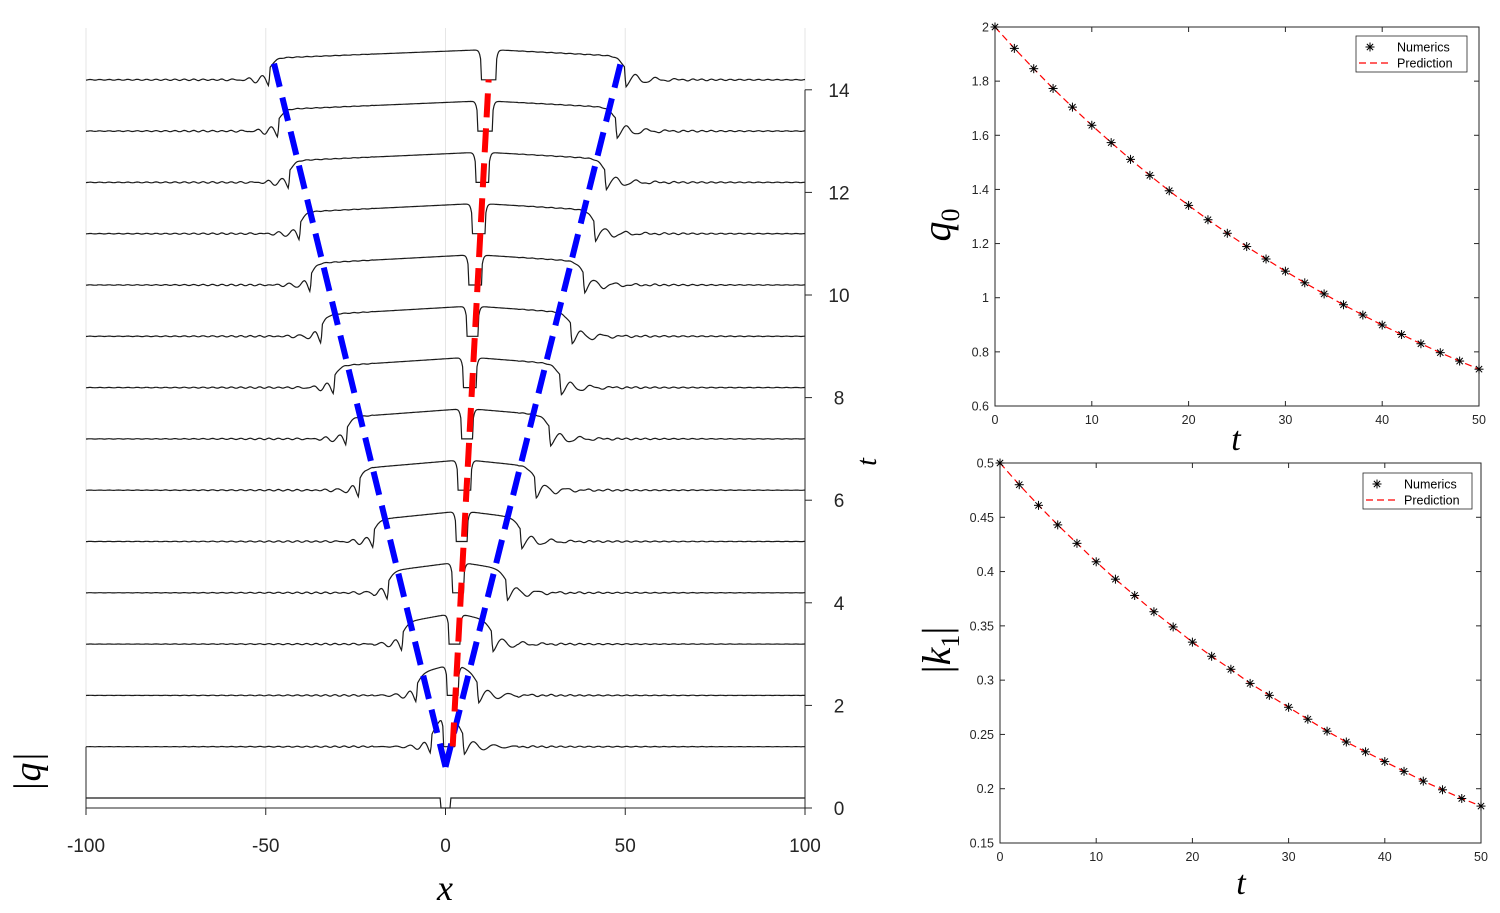  I want to click on q0-legend-prediction-label: Prediction, so click(1425, 64).